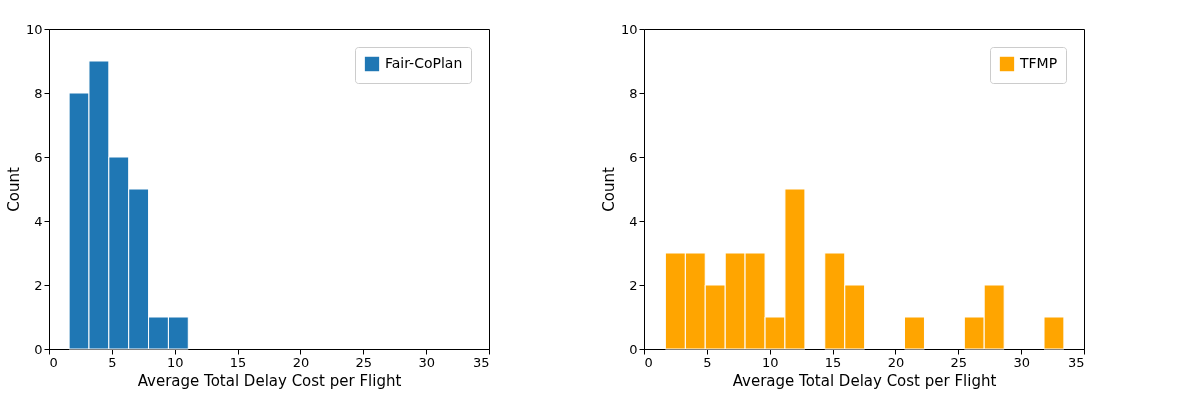 The width and height of the screenshot is (1186, 408). What do you see at coordinates (424, 63) in the screenshot?
I see `legend-label: Fair-CoPlan` at bounding box center [424, 63].